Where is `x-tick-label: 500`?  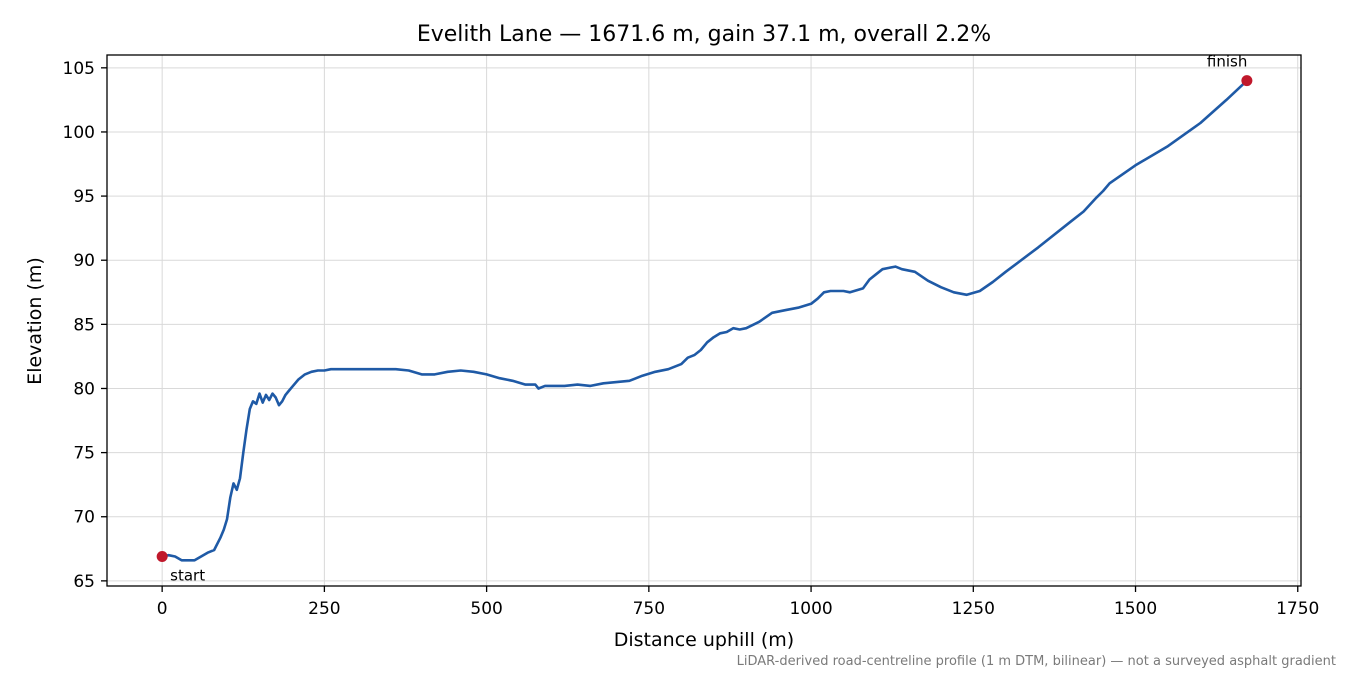 x-tick-label: 500 is located at coordinates (486, 609).